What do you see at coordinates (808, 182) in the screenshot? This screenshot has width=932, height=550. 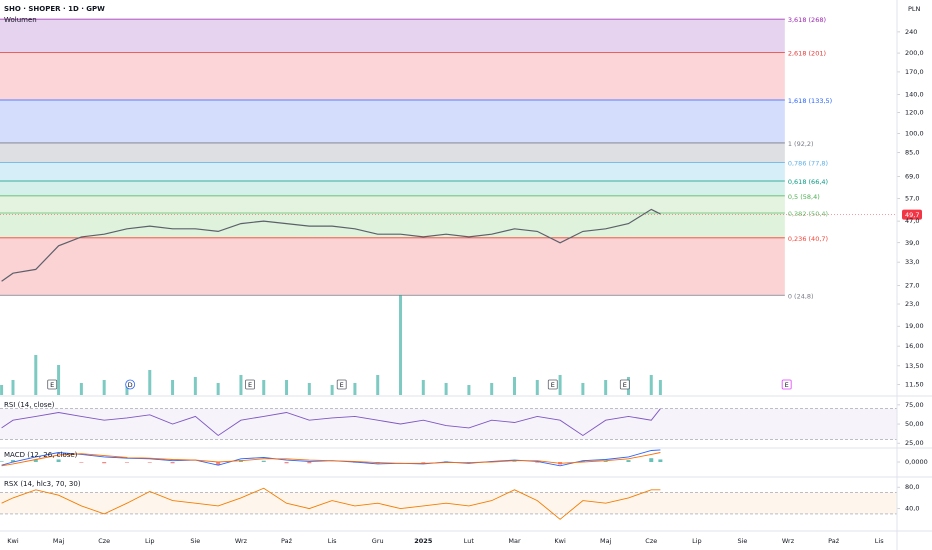 I see `fib-label: 0,618 (66,4)` at bounding box center [808, 182].